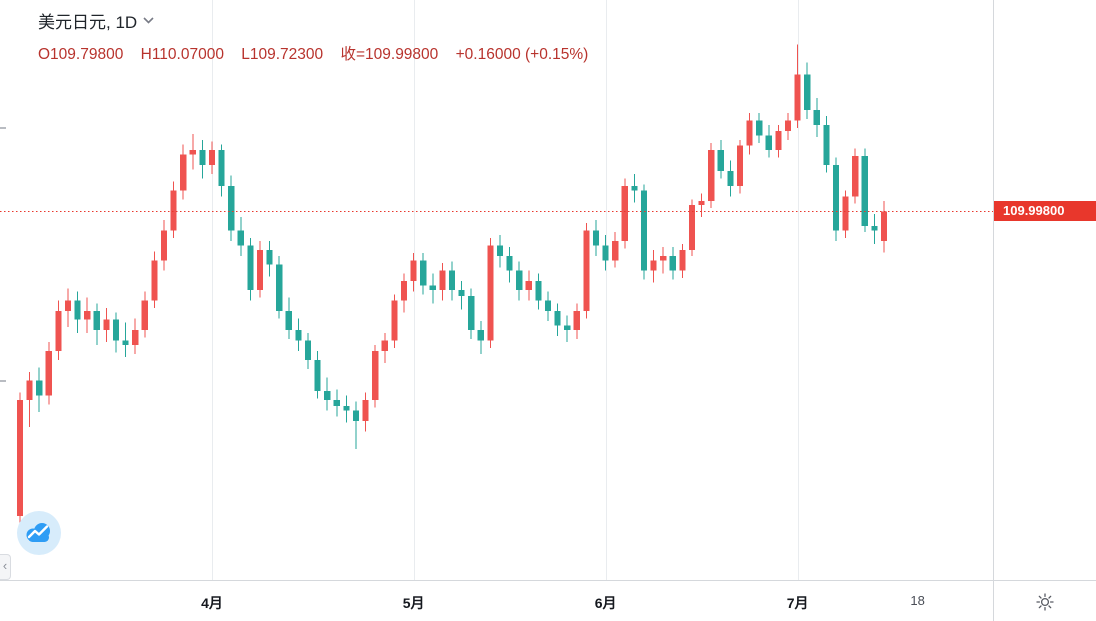  Describe the element at coordinates (605, 603) in the screenshot. I see `time-axis-month-label: 6月` at that location.